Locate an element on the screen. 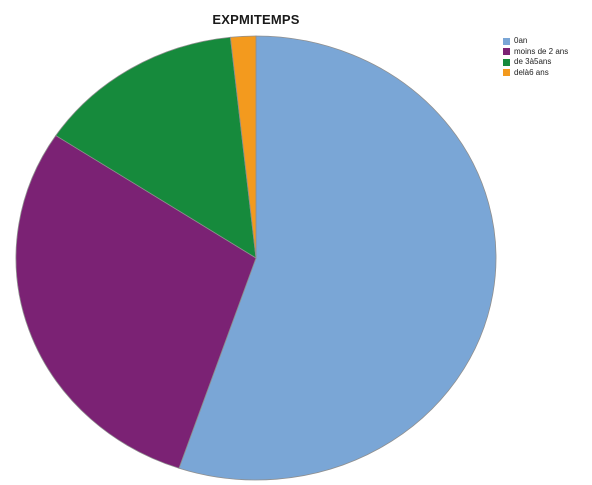 The width and height of the screenshot is (592, 485). chart-title: EXPMITEMPS is located at coordinates (256, 19).